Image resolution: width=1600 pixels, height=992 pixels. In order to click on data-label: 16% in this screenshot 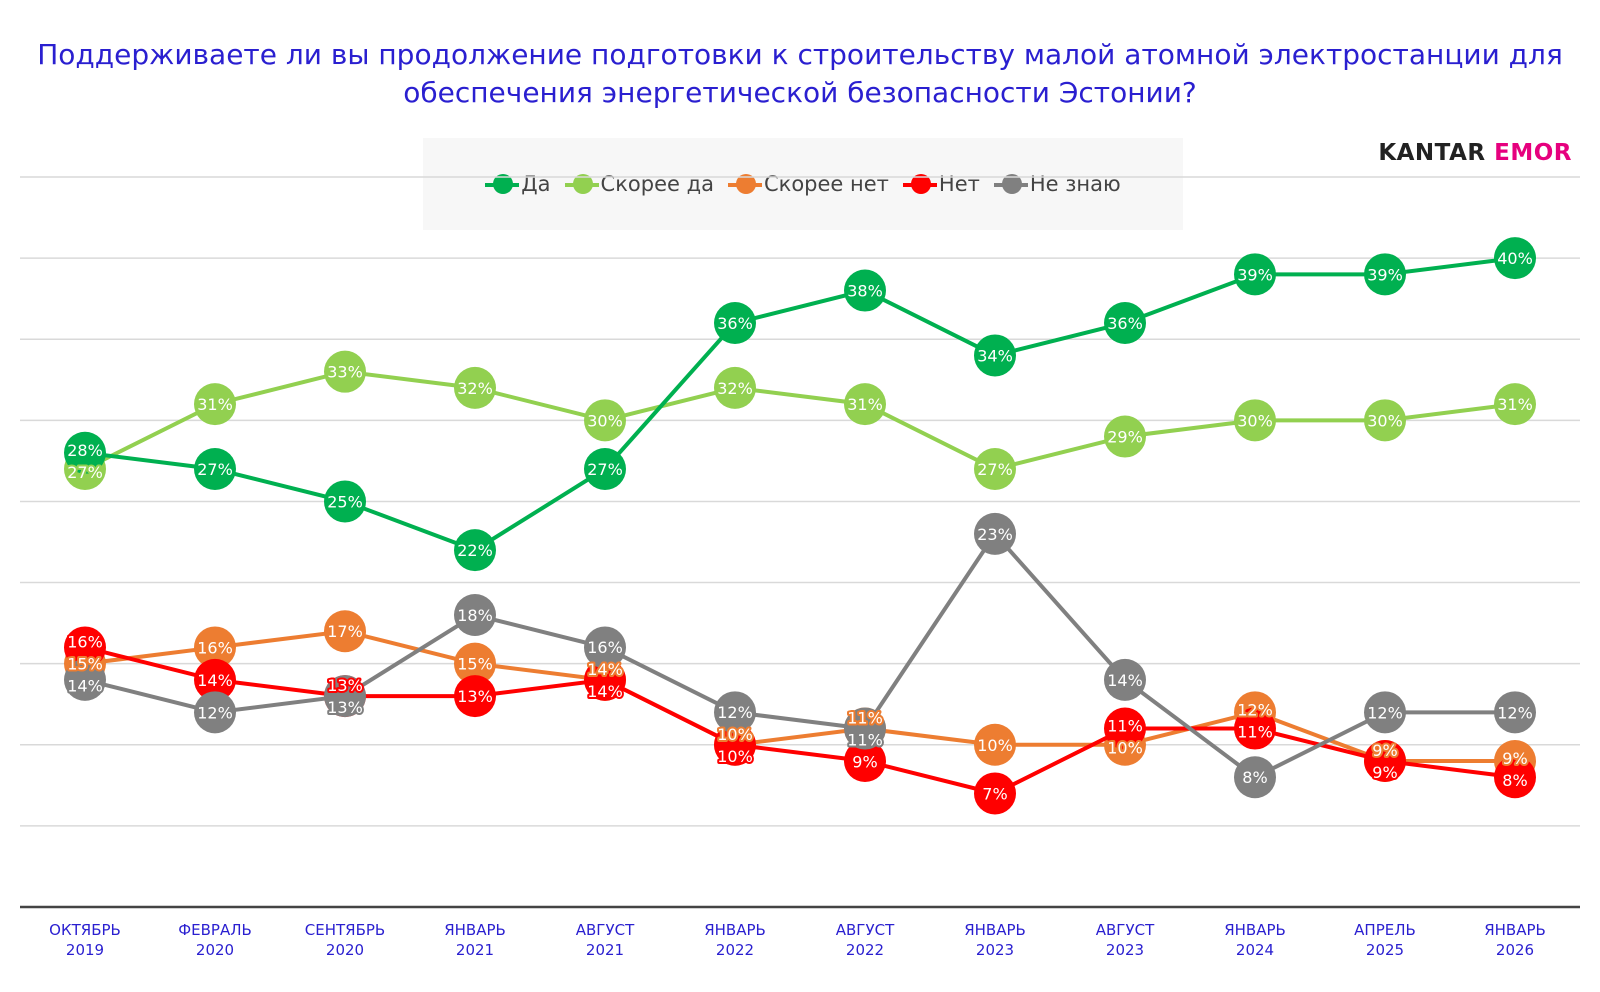, I will do `click(605, 647)`.